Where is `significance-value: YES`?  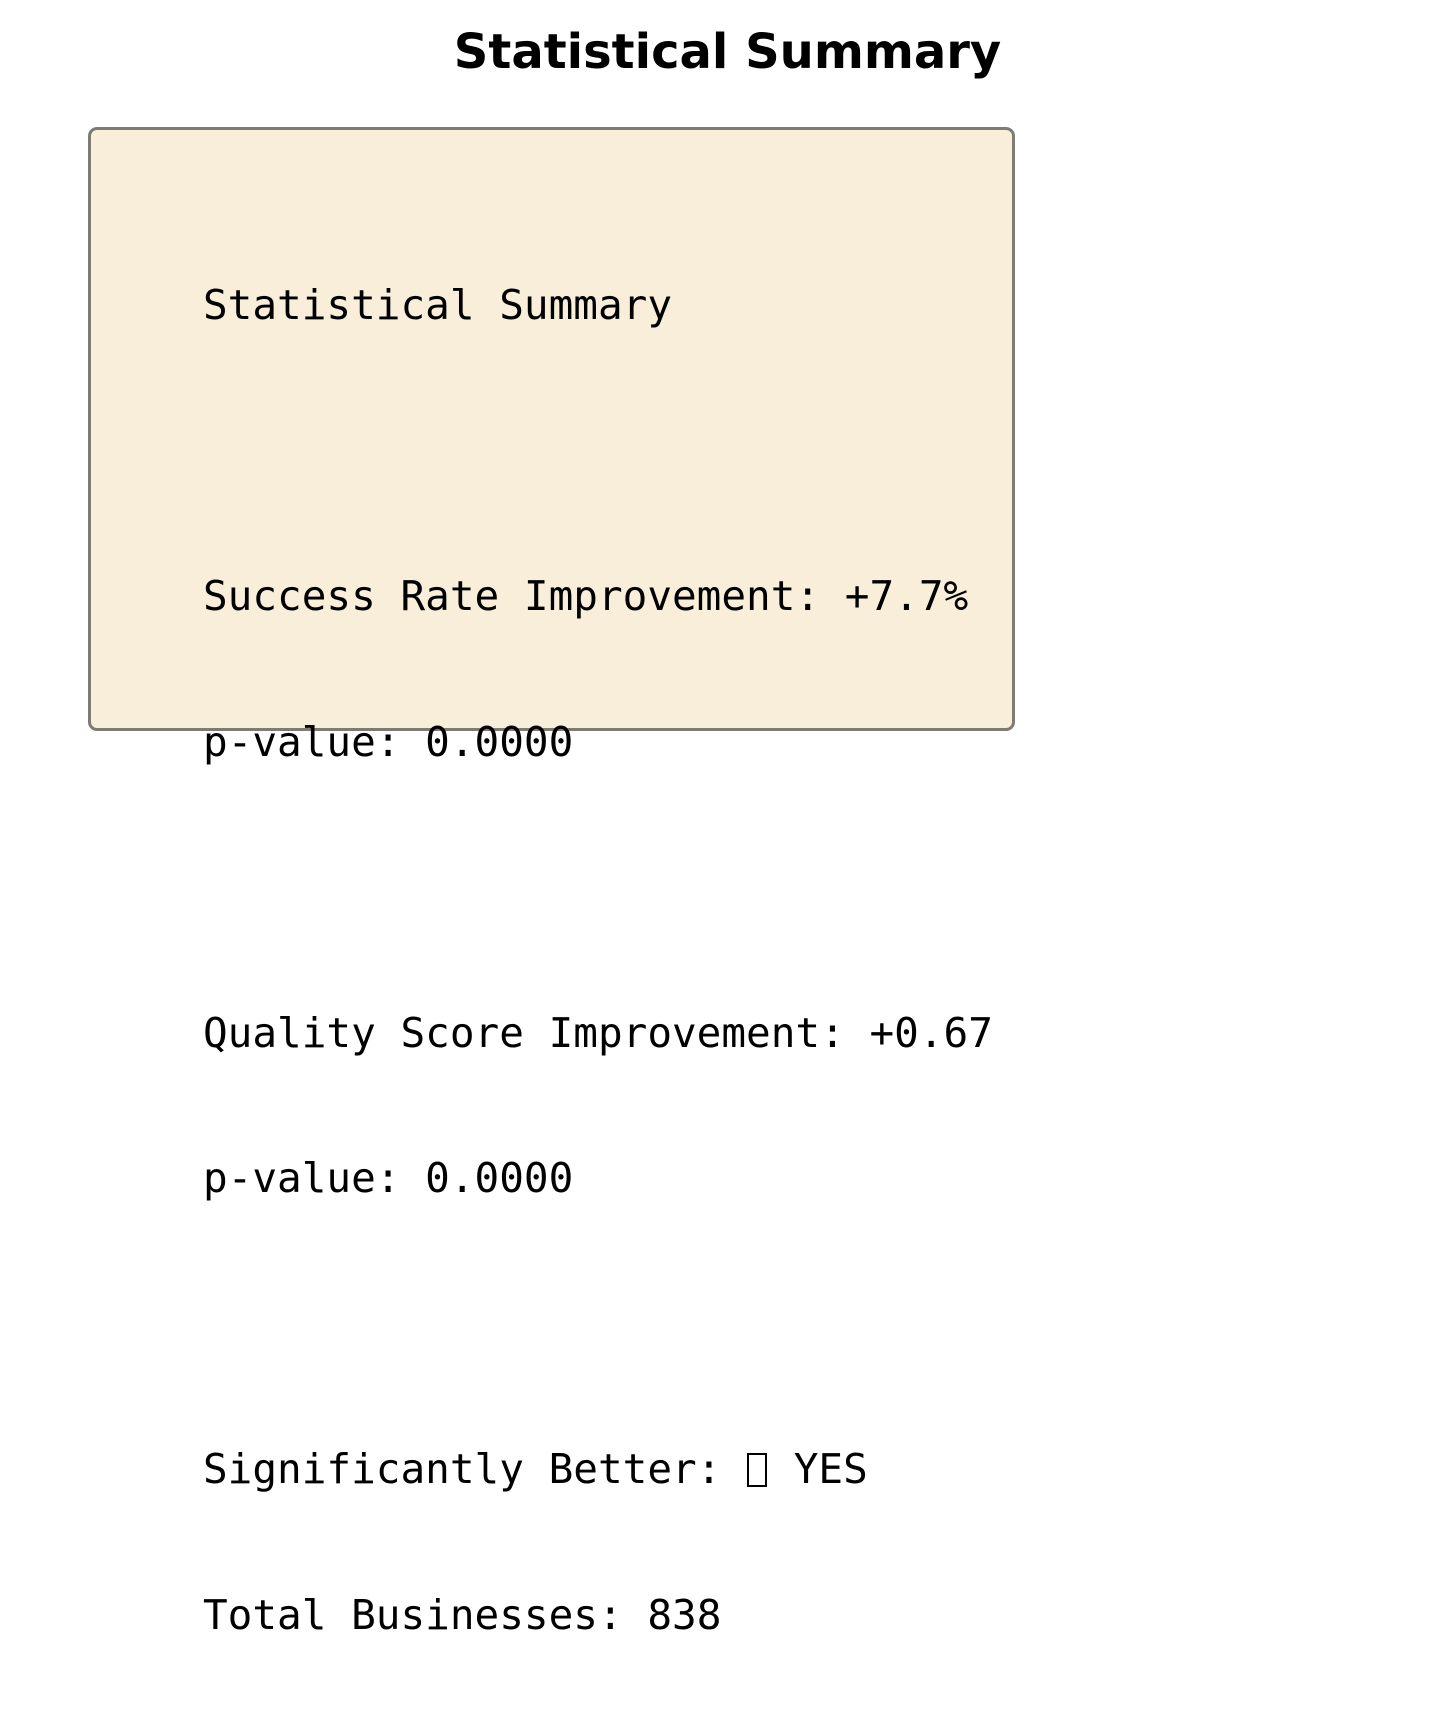
significance-value: YES is located at coordinates (830, 1469).